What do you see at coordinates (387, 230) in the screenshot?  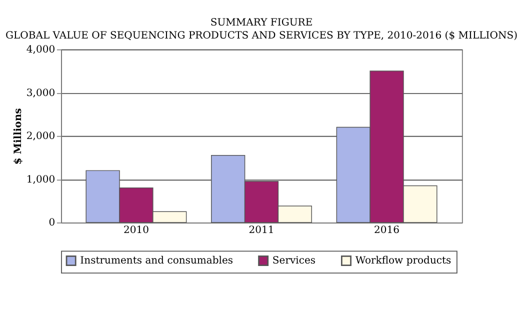 I see `x-tick-label: 2016` at bounding box center [387, 230].